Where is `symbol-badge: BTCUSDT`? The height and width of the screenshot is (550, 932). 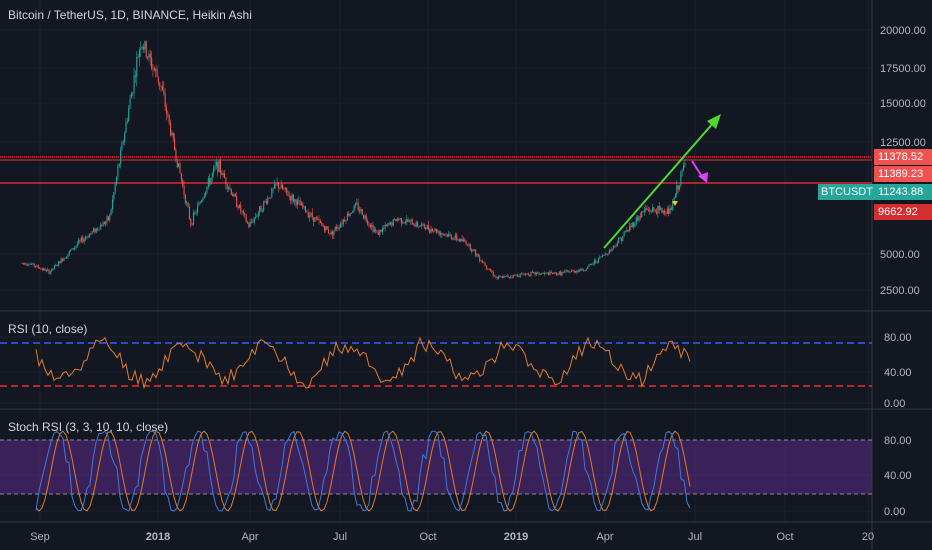
symbol-badge: BTCUSDT is located at coordinates (847, 192).